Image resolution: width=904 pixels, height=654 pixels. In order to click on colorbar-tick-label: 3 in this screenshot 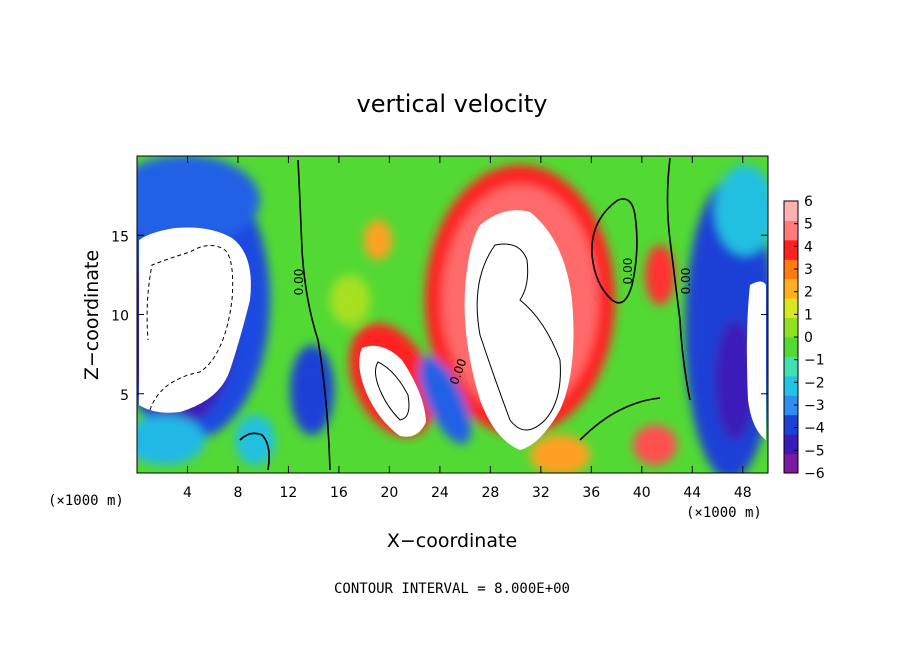, I will do `click(808, 270)`.